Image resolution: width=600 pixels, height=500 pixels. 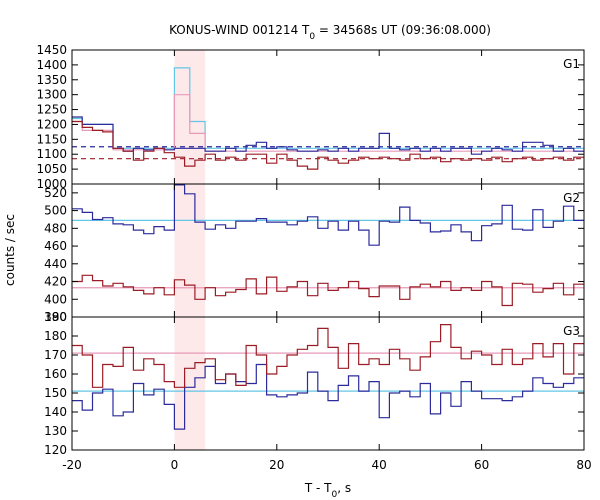 I want to click on y-tick-label: 440, so click(x=55, y=264).